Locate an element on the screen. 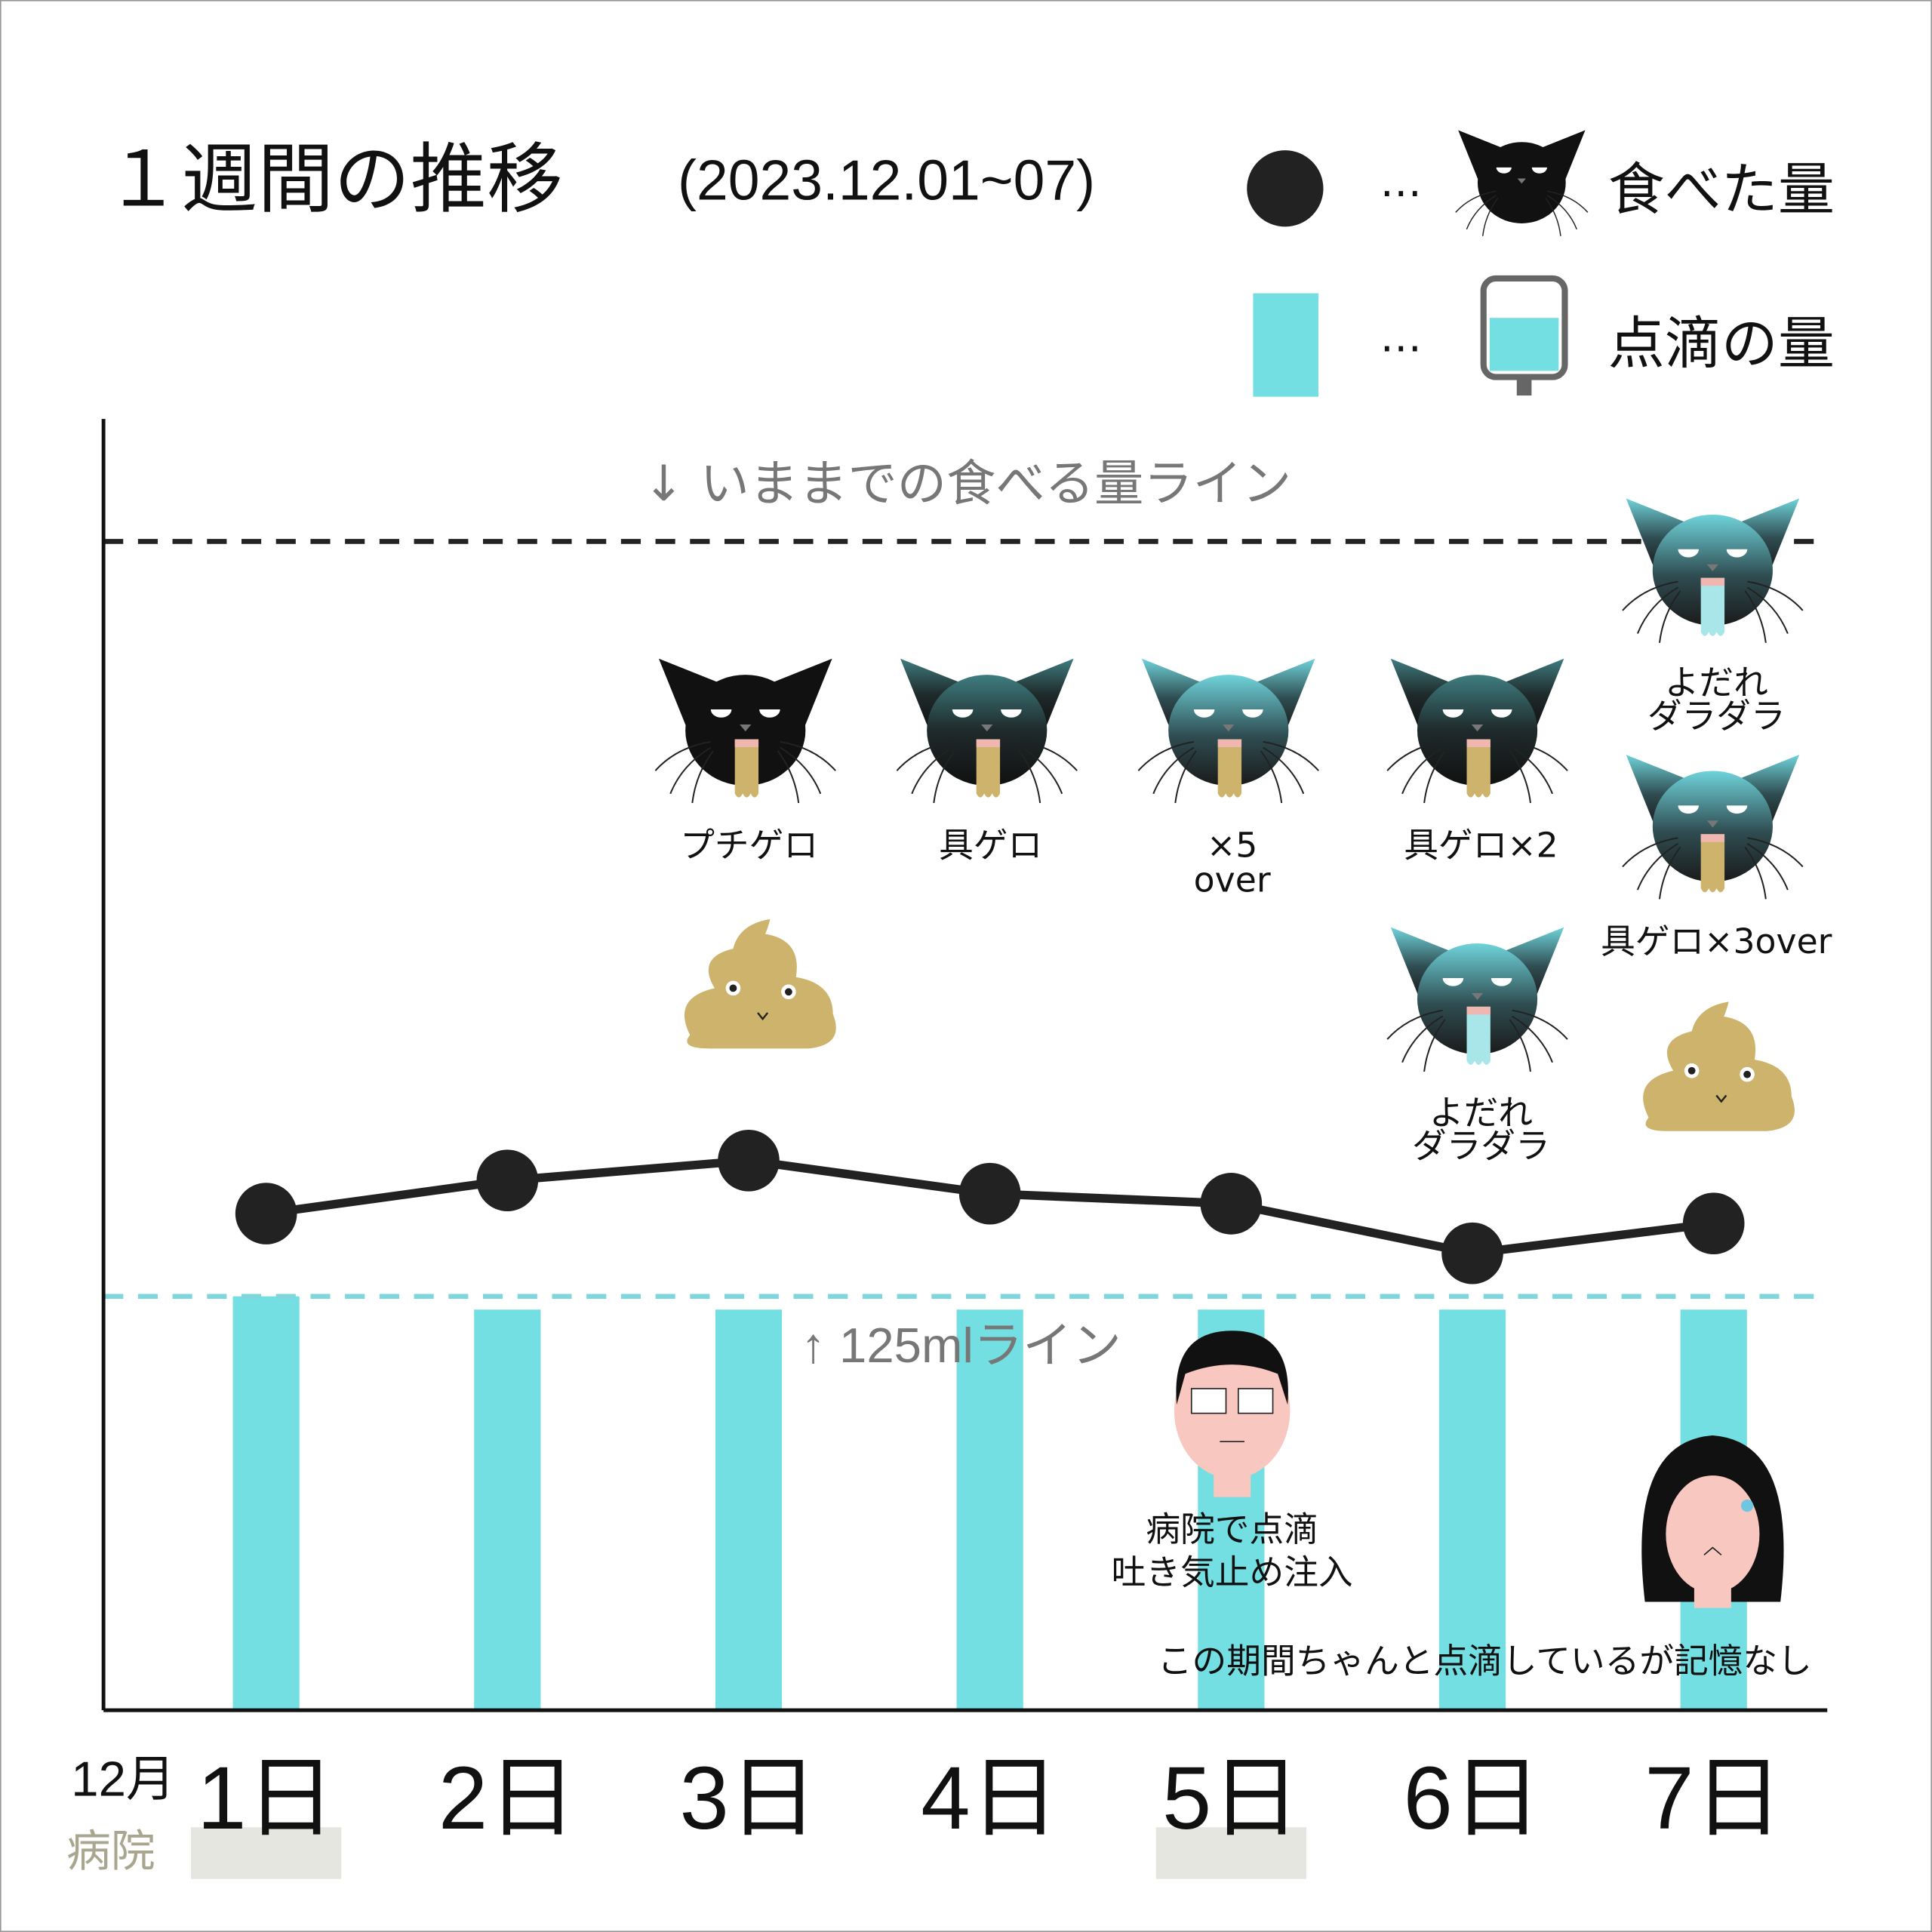 This screenshot has width=1932, height=1932. annotation: 病院で点滴 is located at coordinates (1232, 1529).